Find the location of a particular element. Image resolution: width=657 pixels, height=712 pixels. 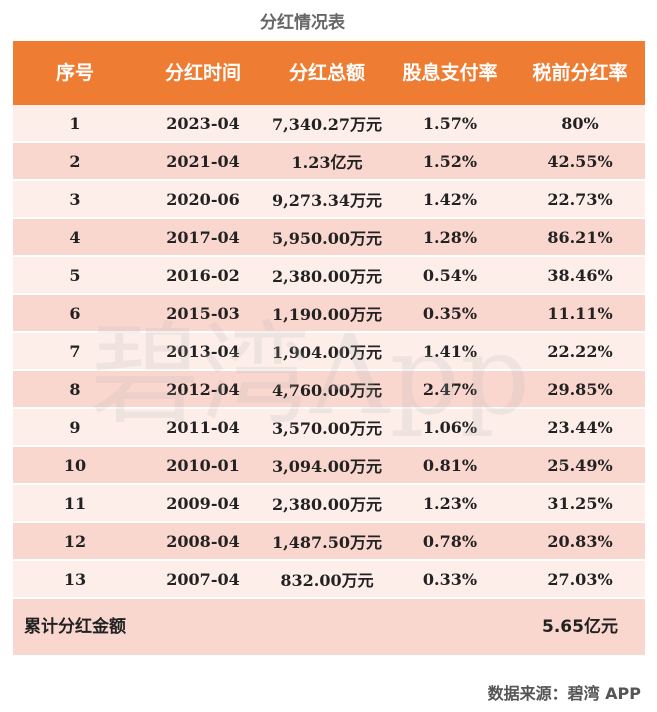

cell-date: 2016-02 is located at coordinates (203, 276).